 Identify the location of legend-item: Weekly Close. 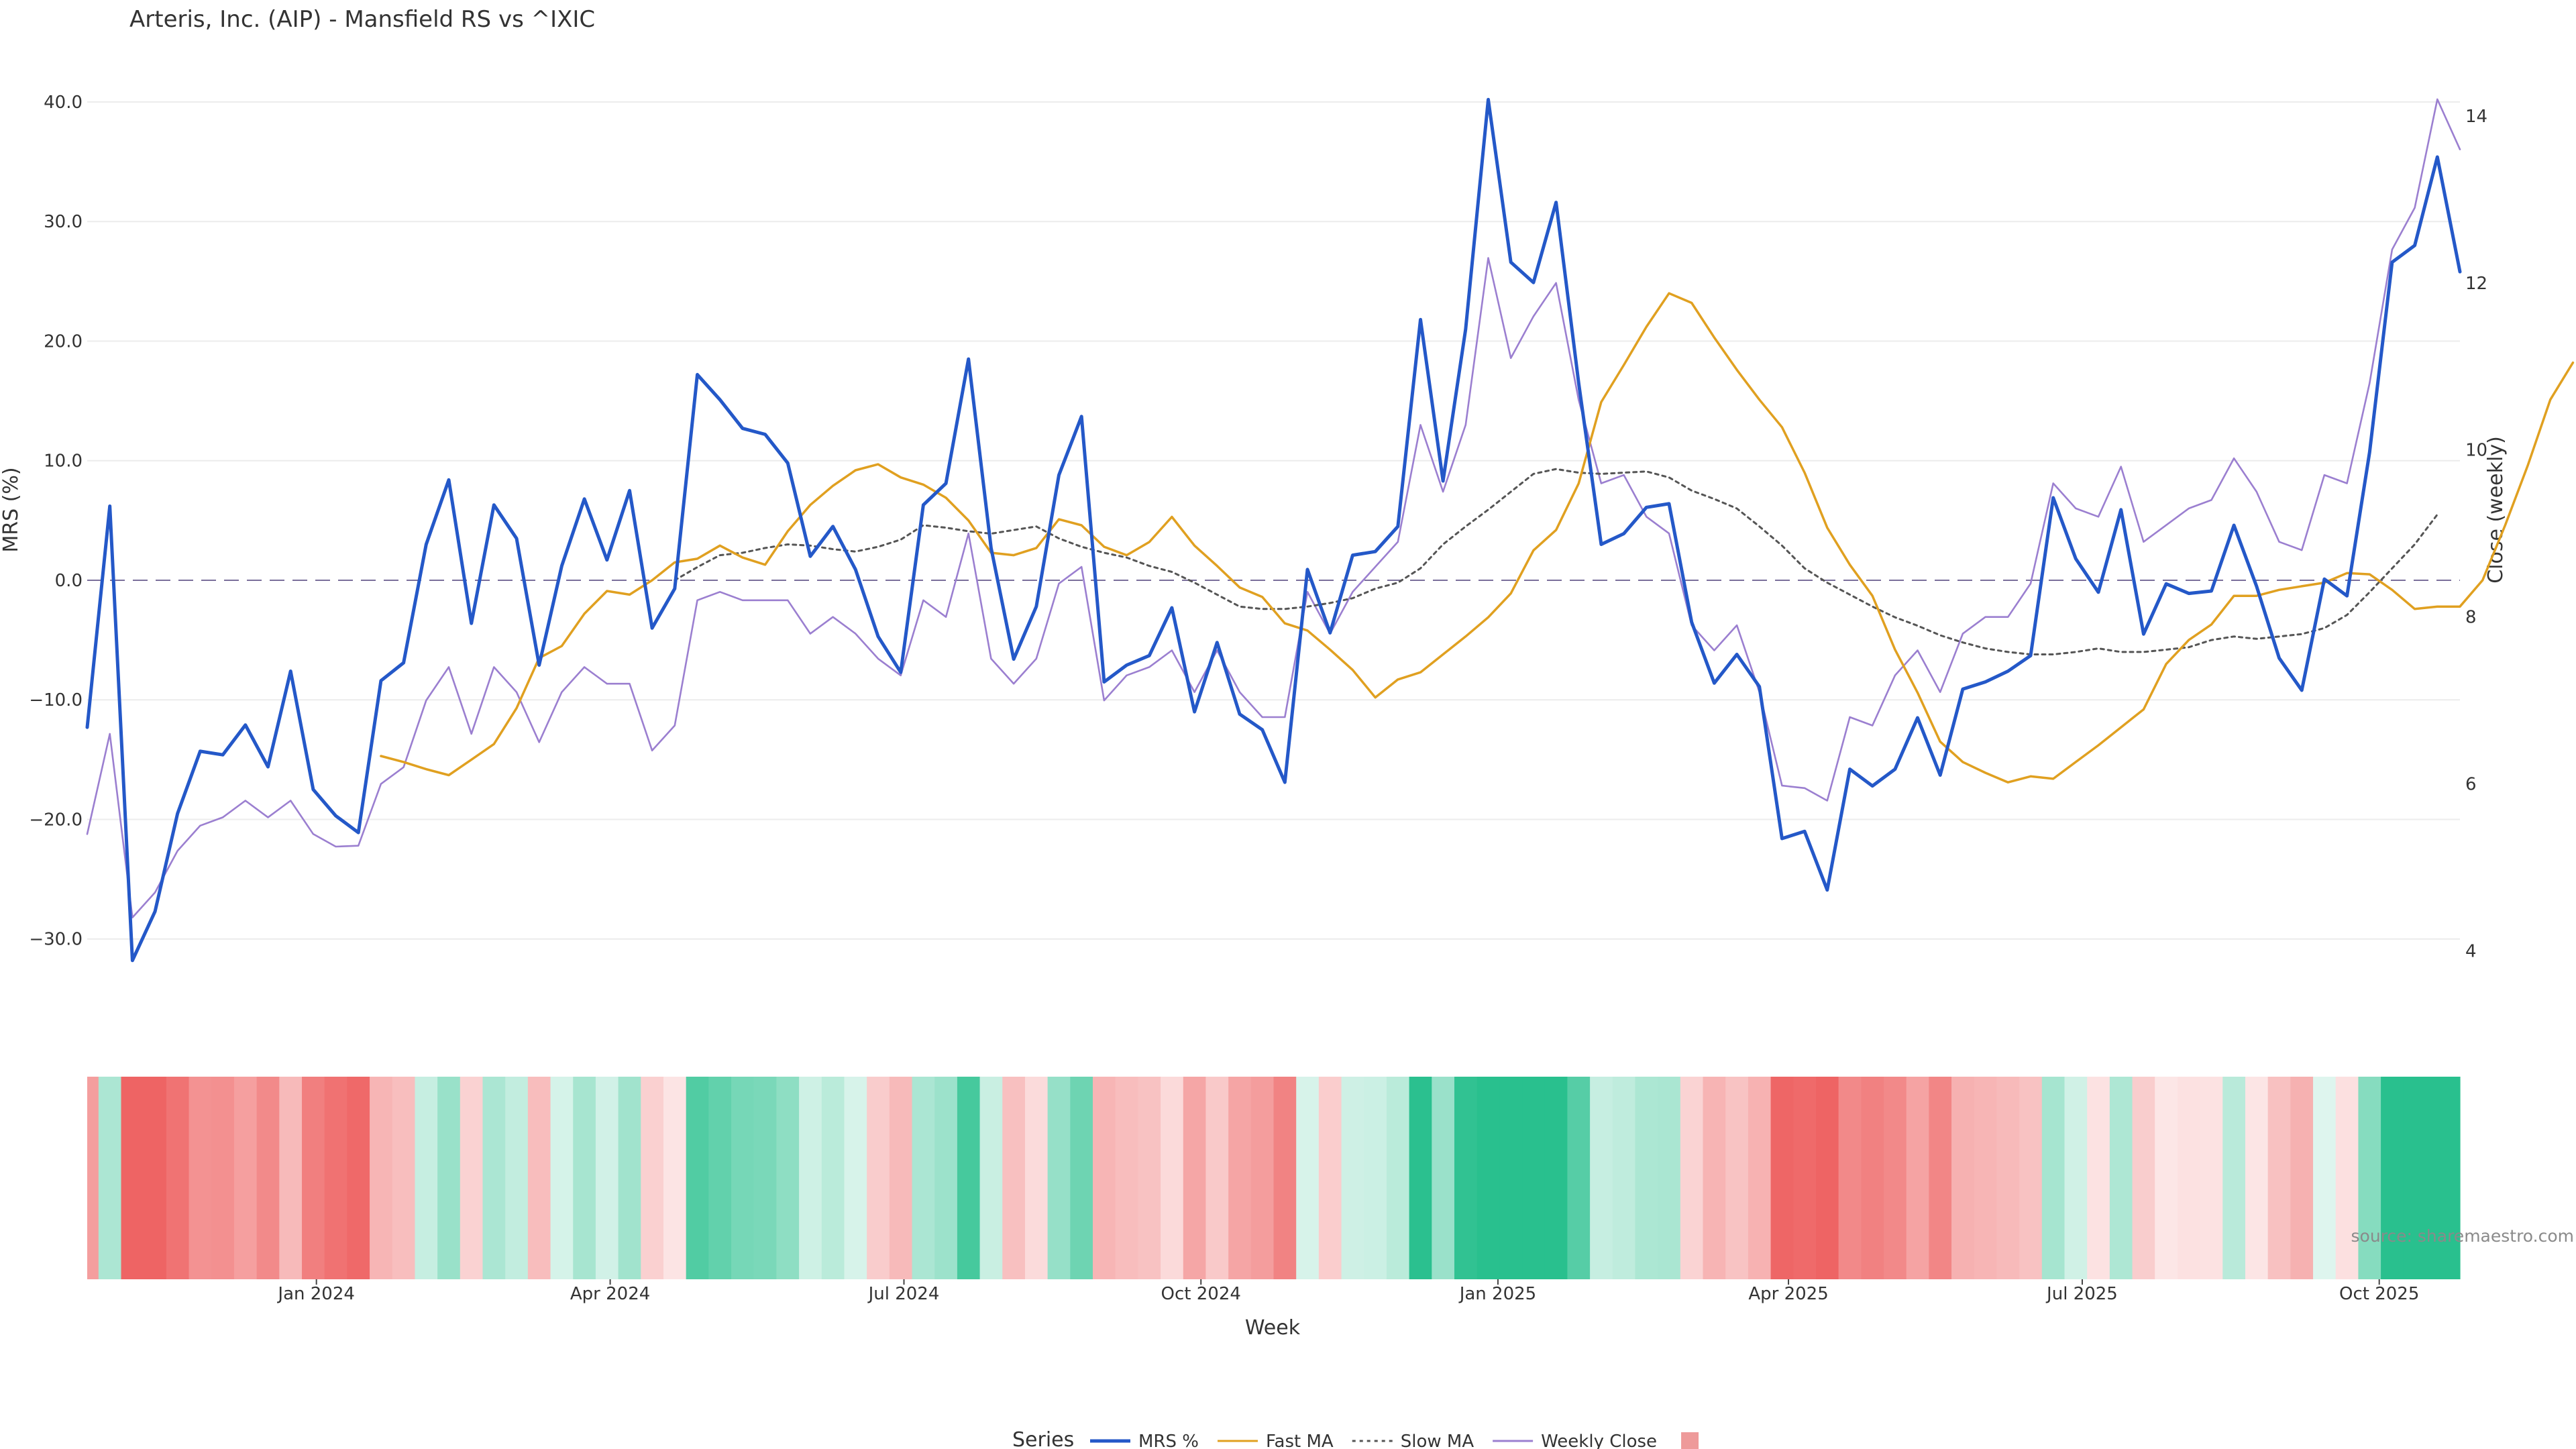
(1575, 1440).